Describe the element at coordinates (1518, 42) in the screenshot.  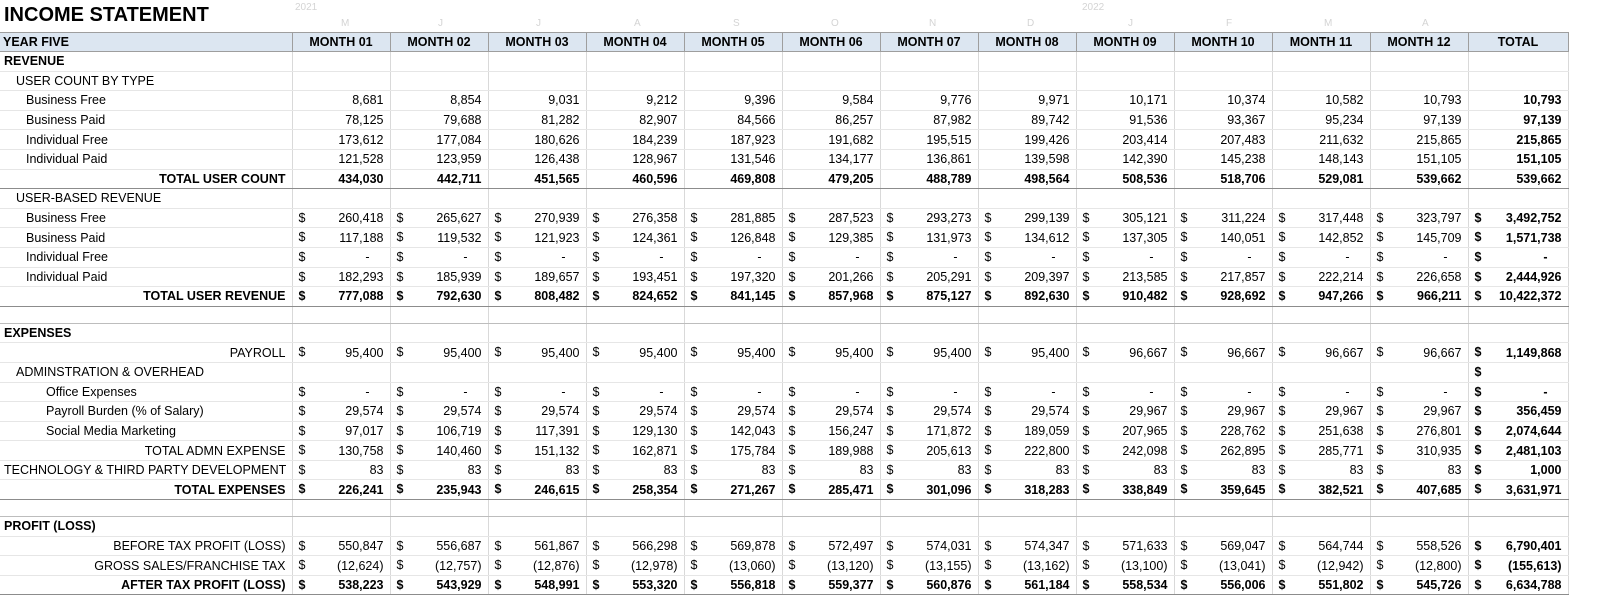
I see `header-total: TOTAL` at that location.